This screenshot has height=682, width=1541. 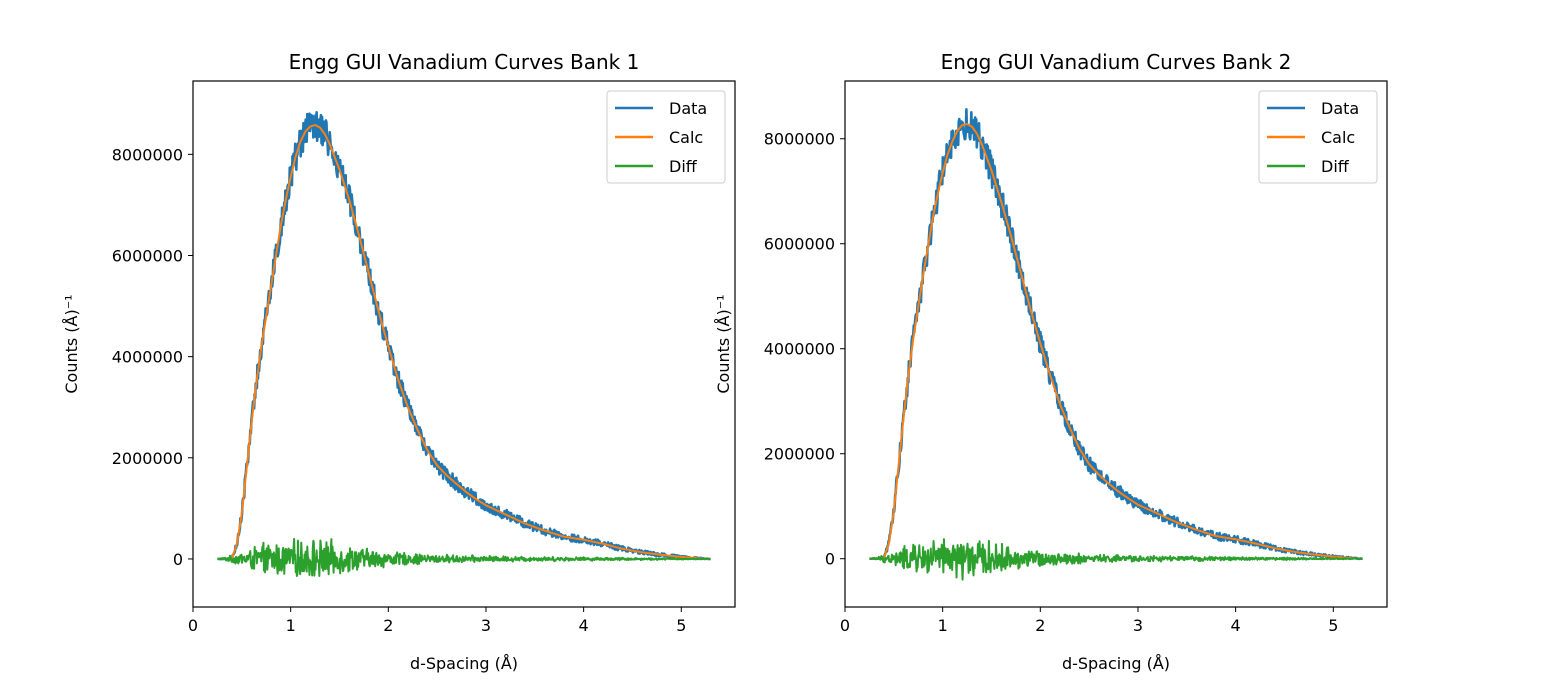 What do you see at coordinates (1116, 62) in the screenshot?
I see `chart-title: Engg GUI Vanadium Curves Bank 2` at bounding box center [1116, 62].